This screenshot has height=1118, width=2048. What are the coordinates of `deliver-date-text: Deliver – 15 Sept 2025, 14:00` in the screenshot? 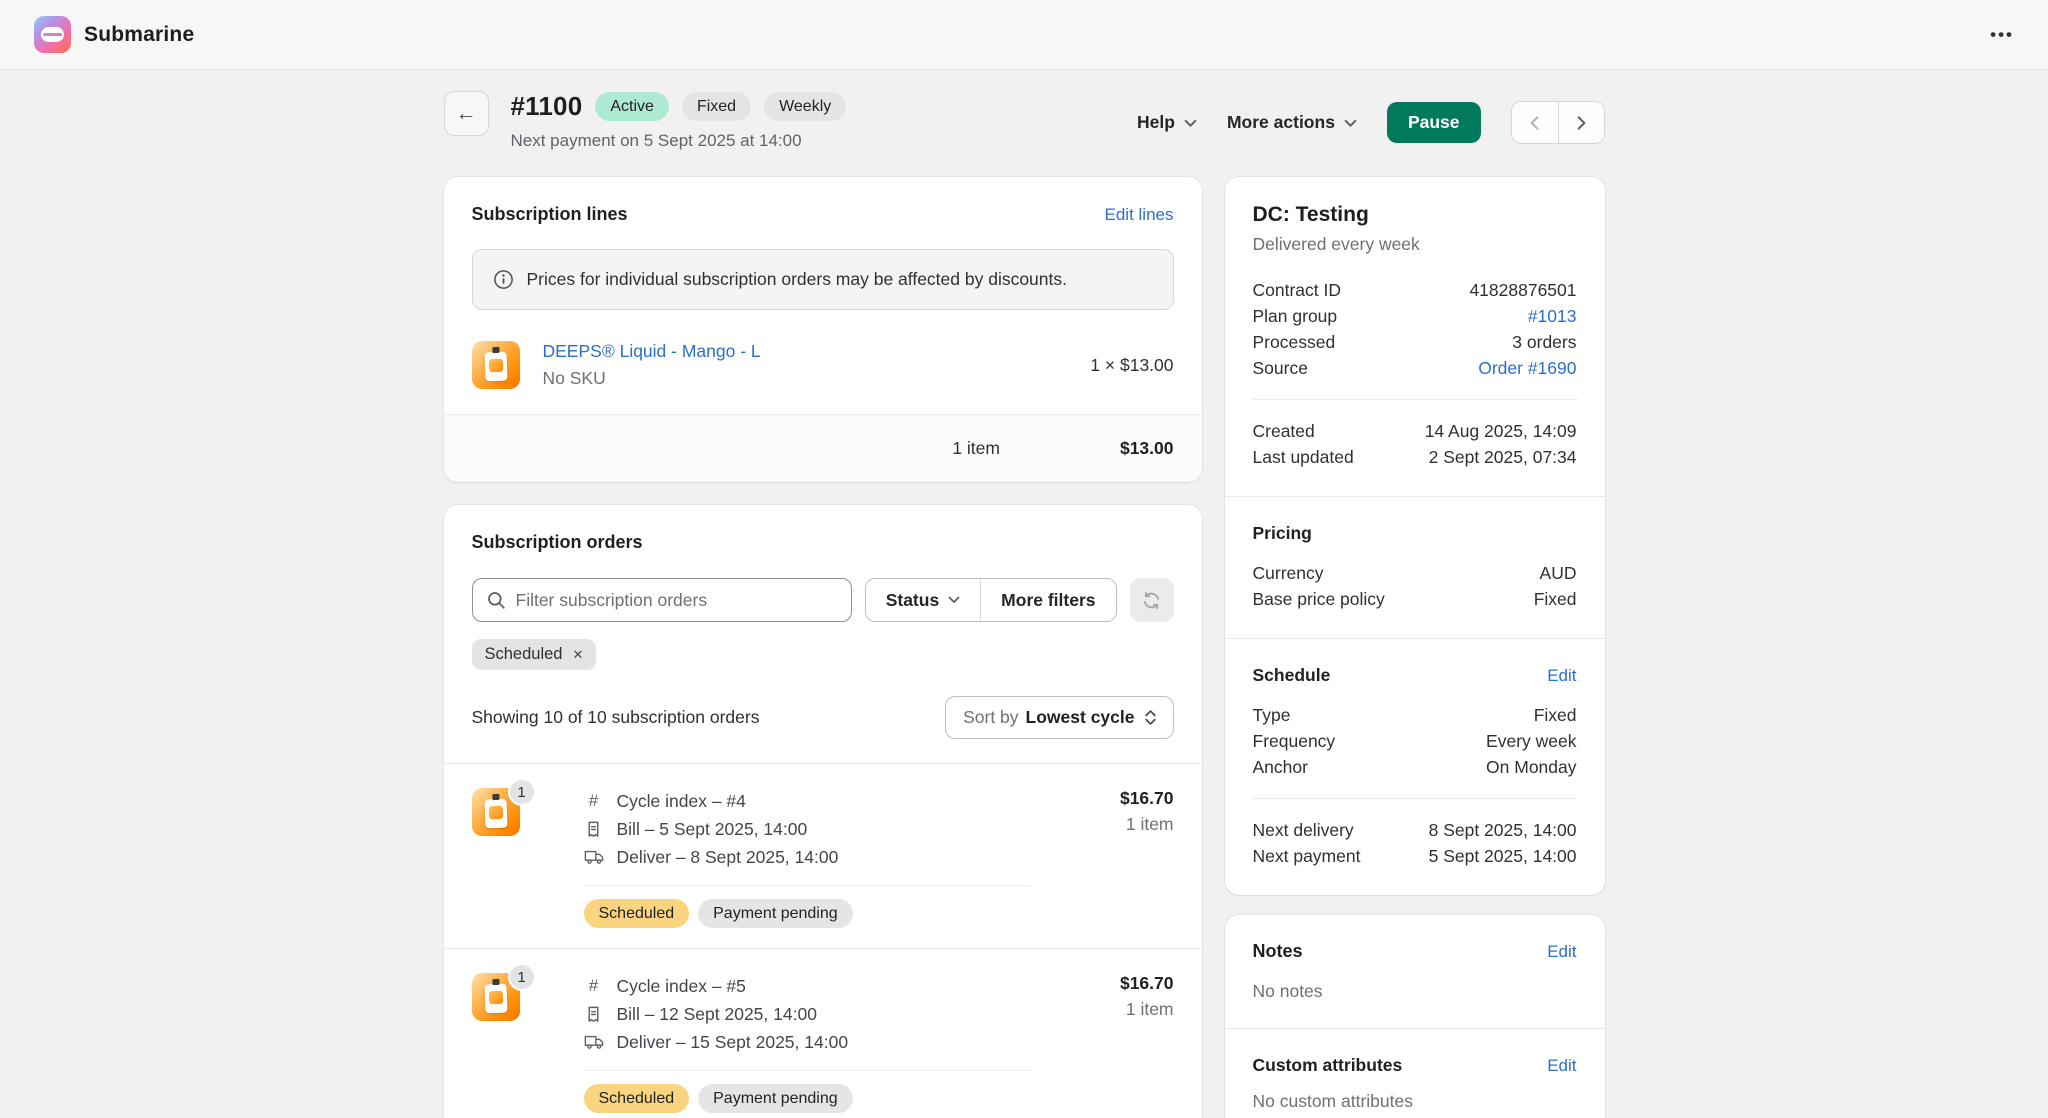 It's located at (732, 1042).